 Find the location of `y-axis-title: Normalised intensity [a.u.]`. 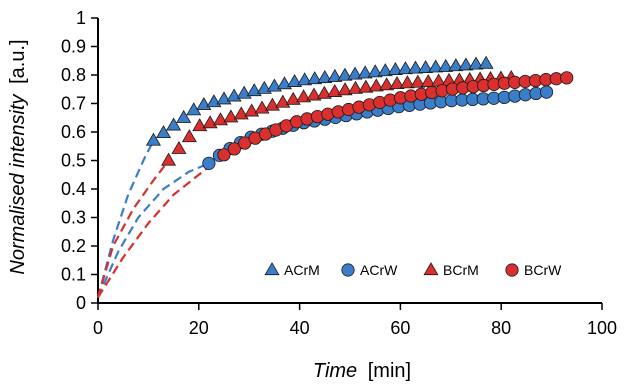

y-axis-title: Normalised intensity [a.u.] is located at coordinates (18, 156).